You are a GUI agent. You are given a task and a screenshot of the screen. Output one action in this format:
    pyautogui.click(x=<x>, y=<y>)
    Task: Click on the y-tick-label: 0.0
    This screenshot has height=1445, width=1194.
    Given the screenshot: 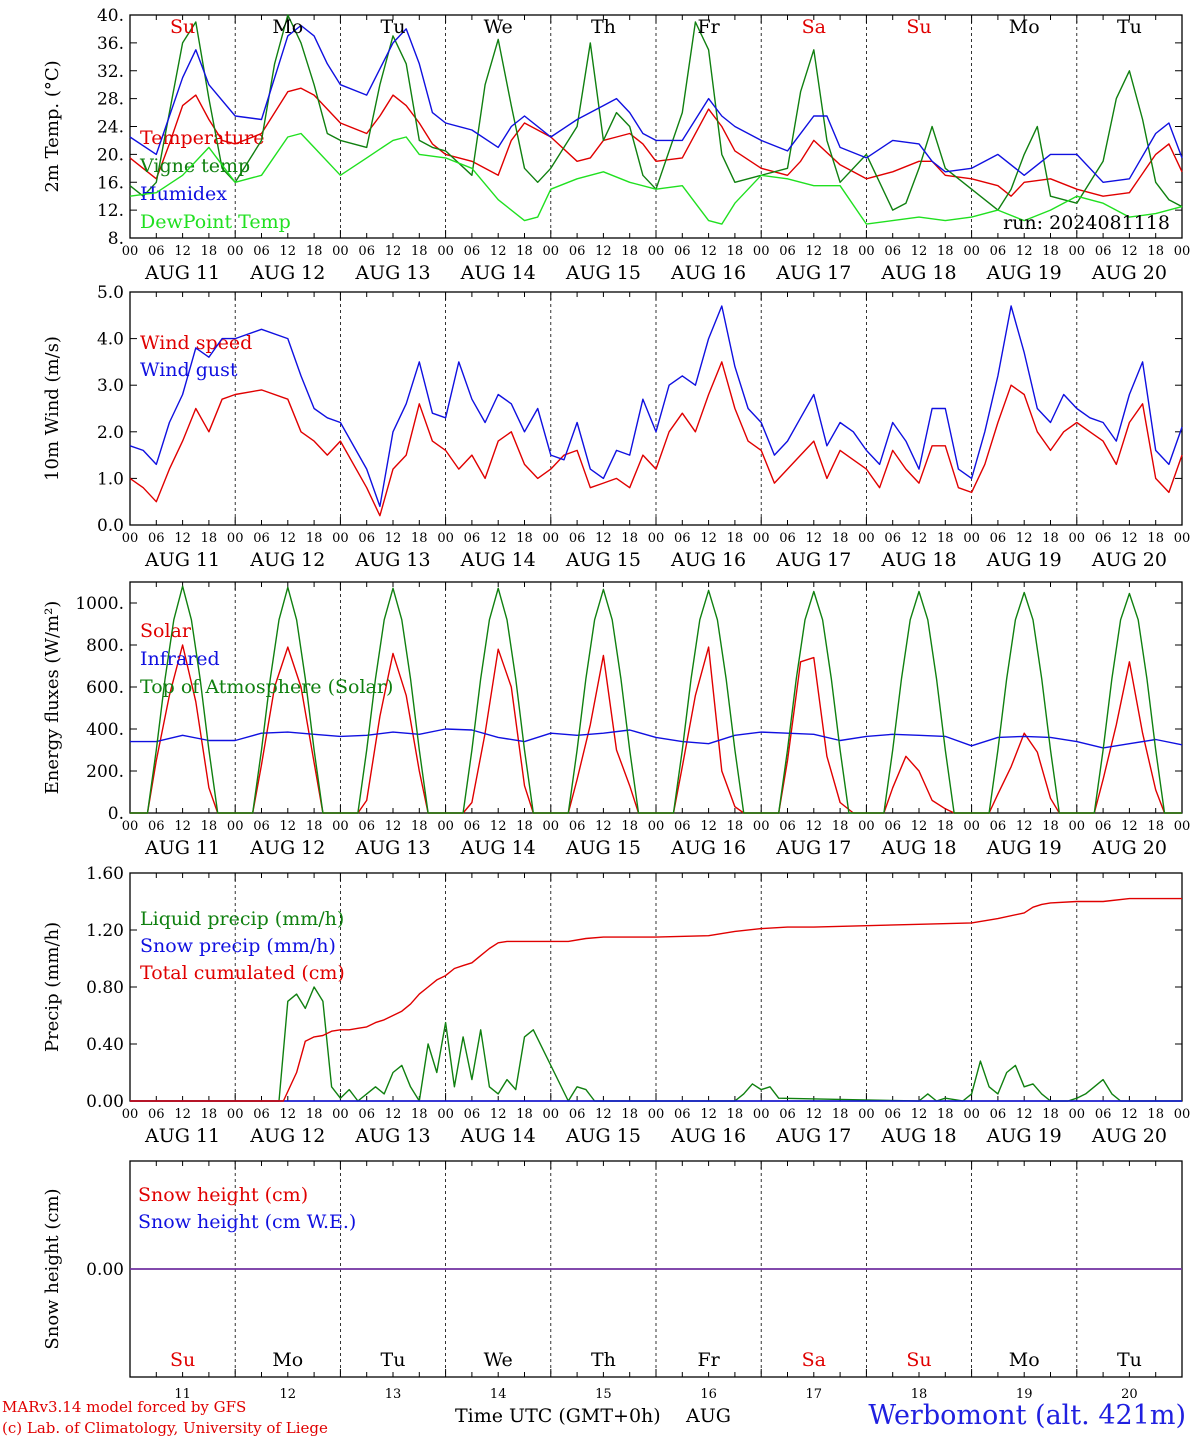 What is the action you would take?
    pyautogui.click(x=110, y=526)
    